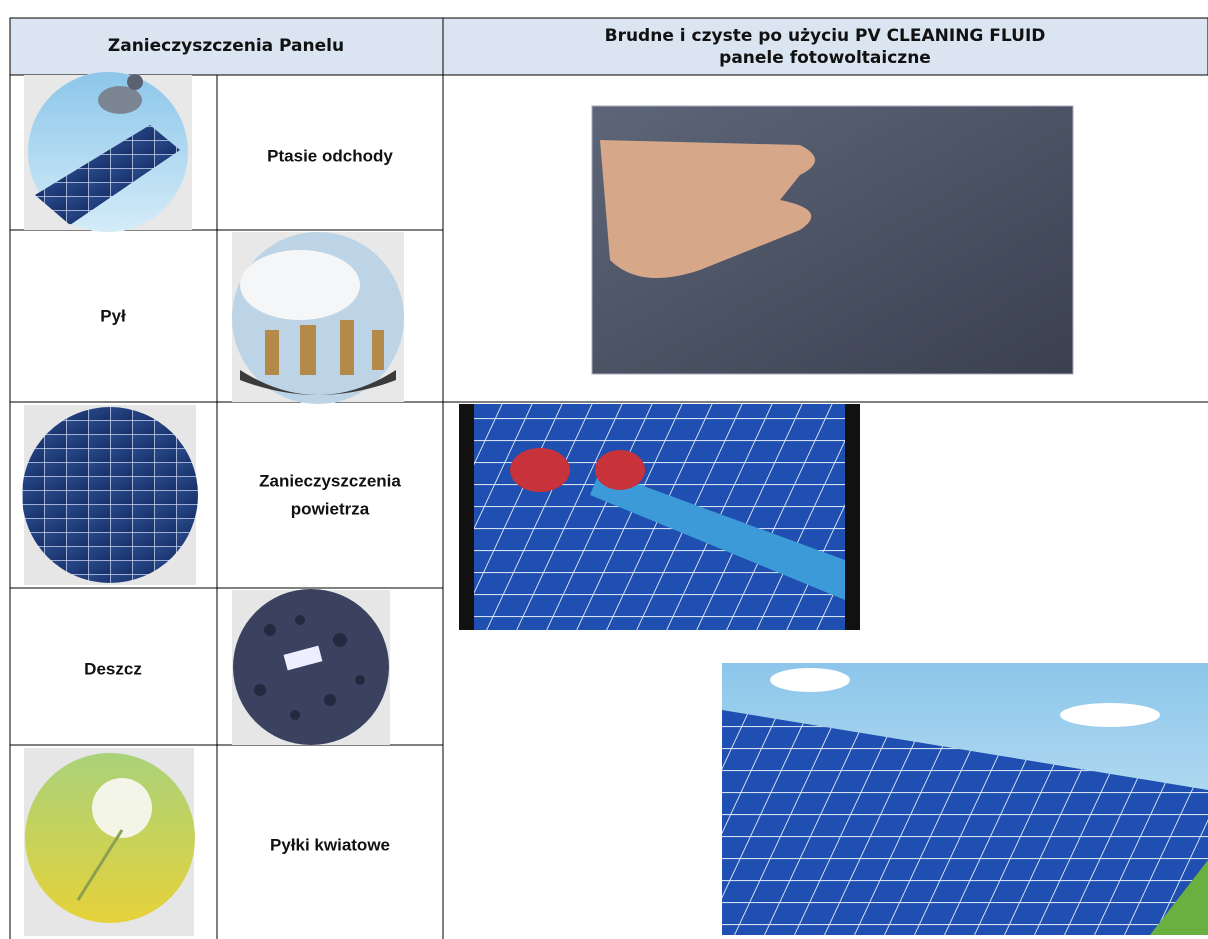 Image resolution: width=1208 pixels, height=939 pixels. Describe the element at coordinates (659, 517) in the screenshot. I see `cleaning-brush-photo` at that location.